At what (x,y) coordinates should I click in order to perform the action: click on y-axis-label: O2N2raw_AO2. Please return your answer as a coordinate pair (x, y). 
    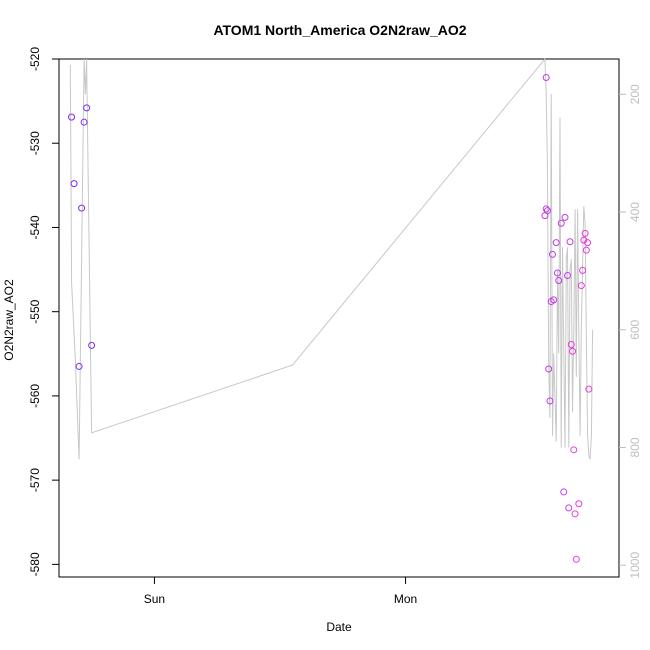
    Looking at the image, I should click on (9, 320).